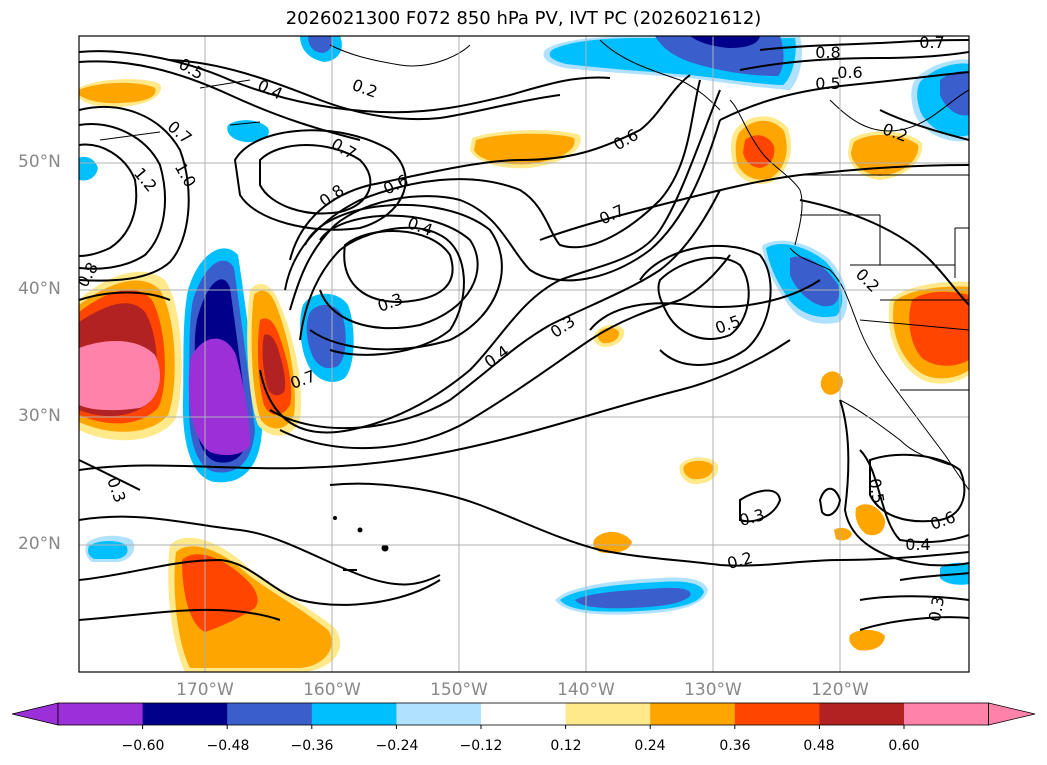  Describe the element at coordinates (650, 746) in the screenshot. I see `colorbar-tick-label: 0.24` at that location.